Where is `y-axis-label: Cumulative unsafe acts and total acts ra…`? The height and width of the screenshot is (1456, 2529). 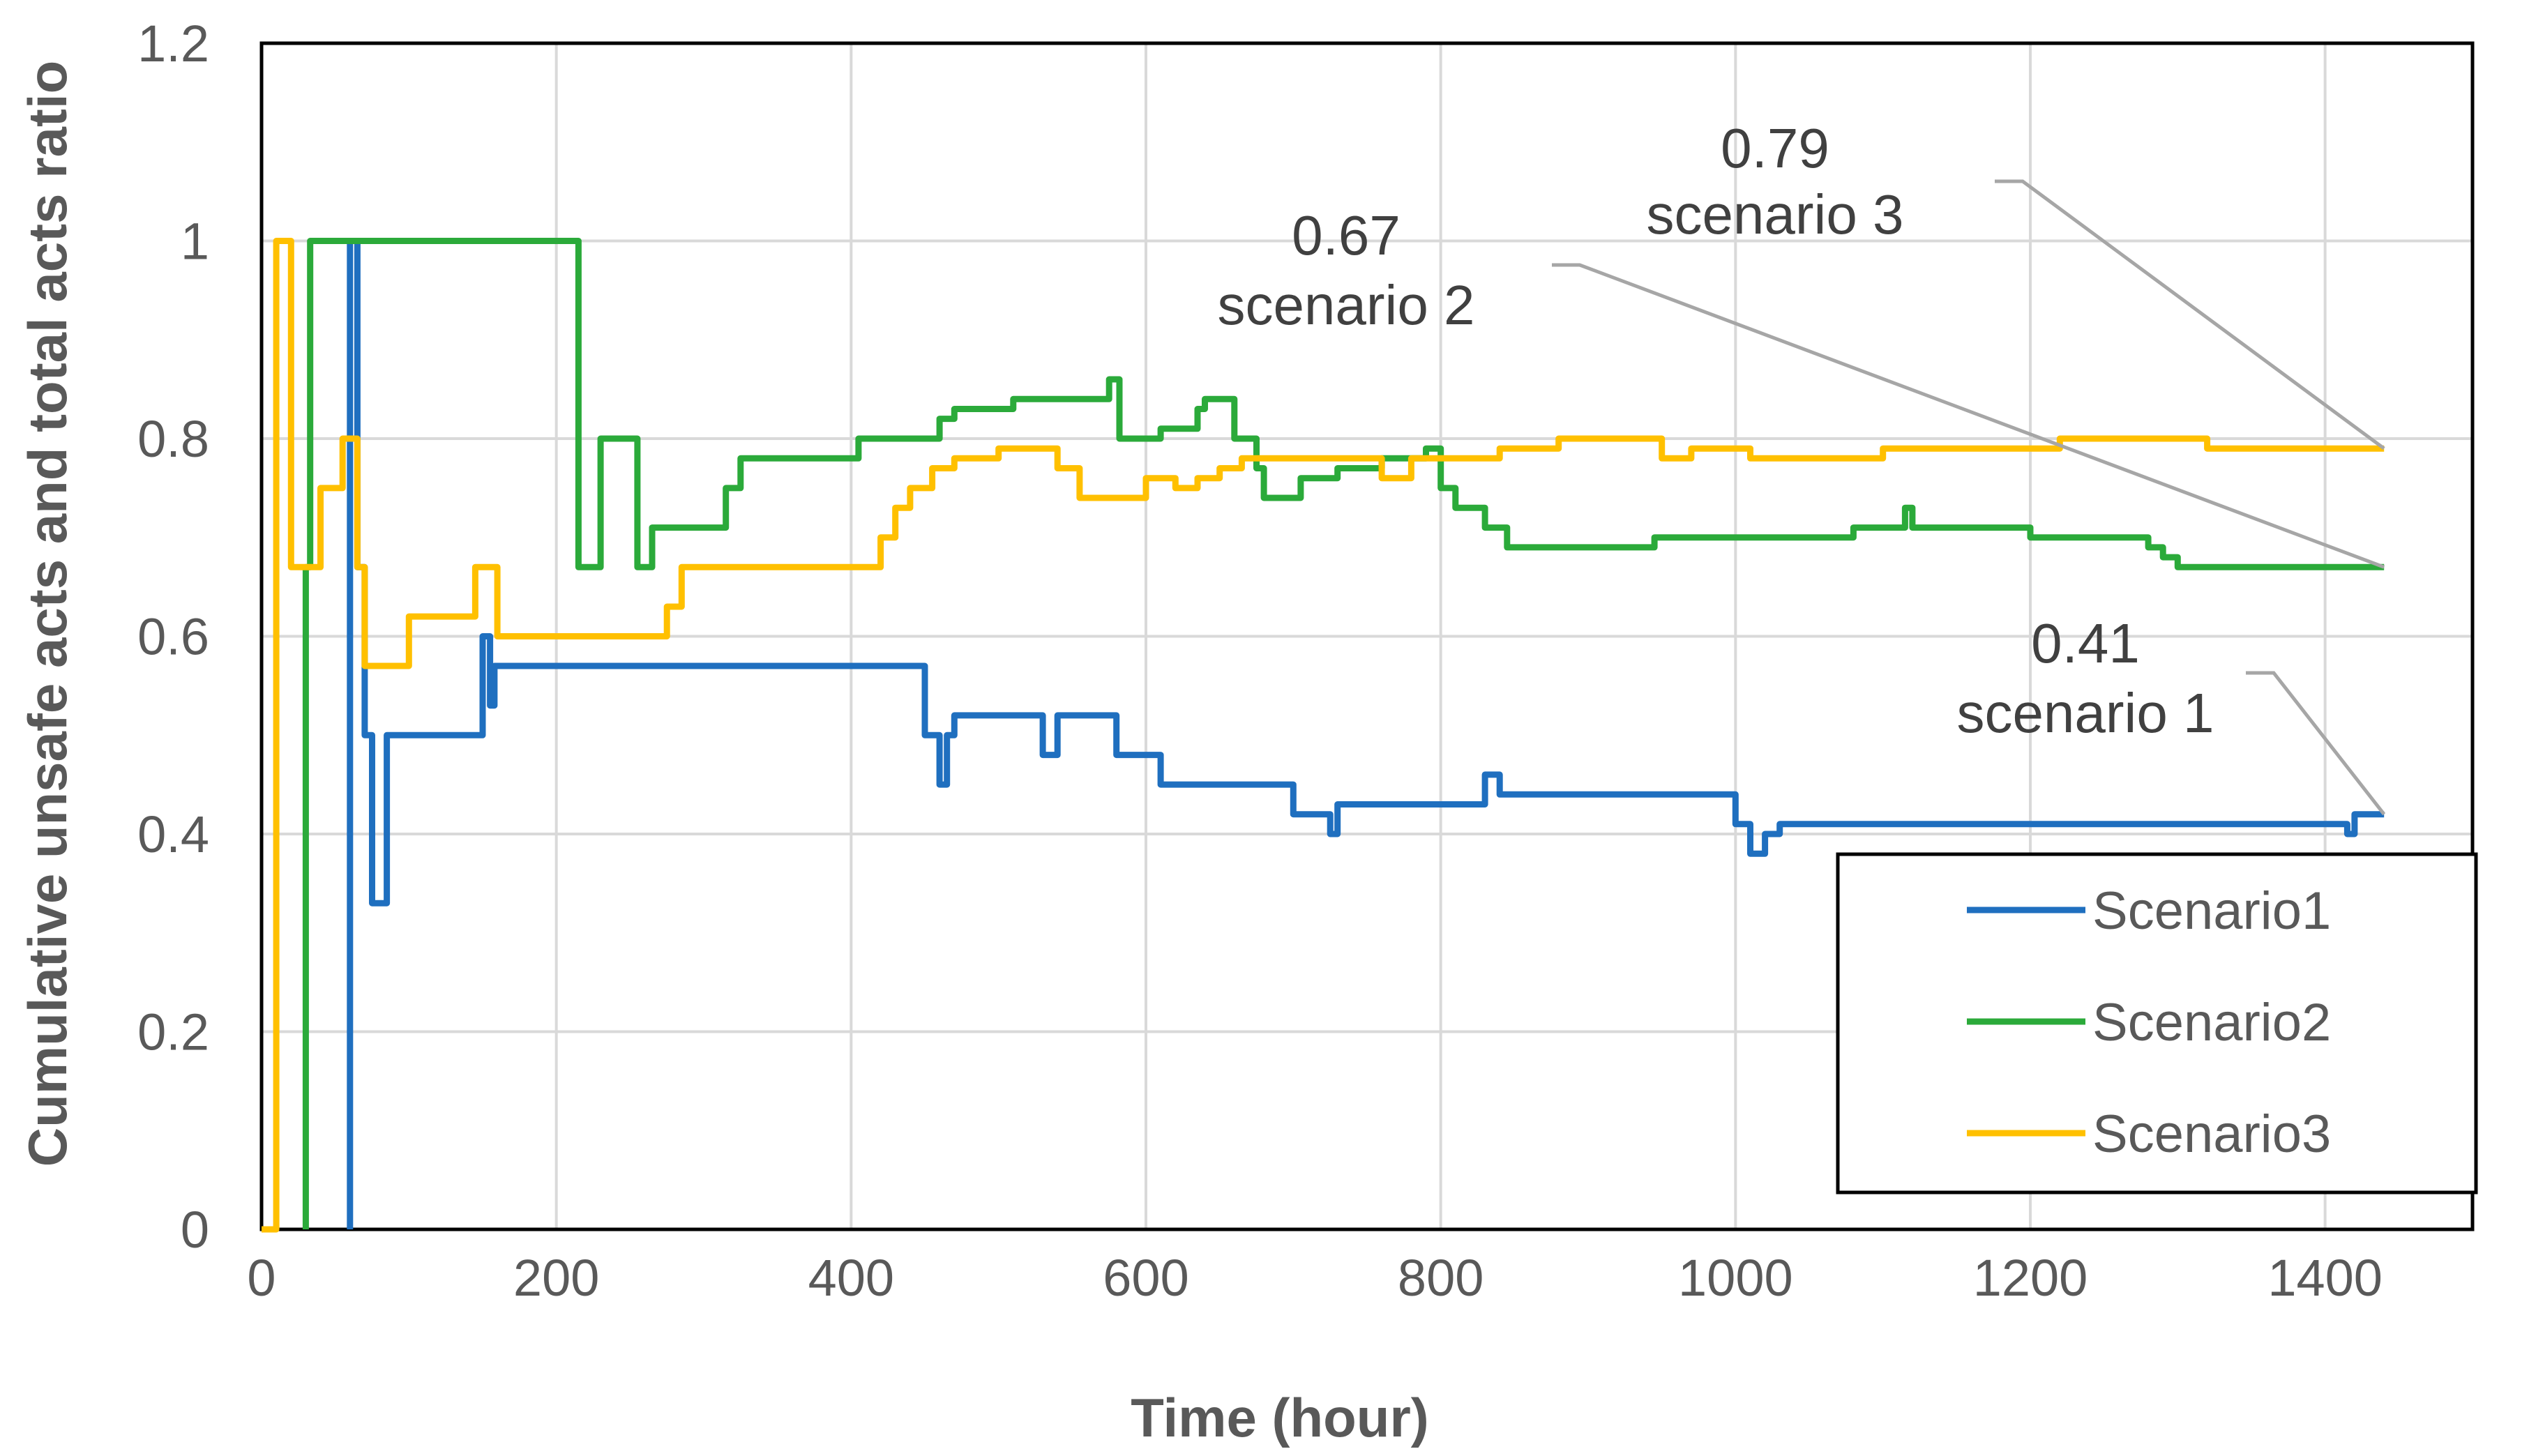
y-axis-label: Cumulative unsafe acts and total acts ra… is located at coordinates (47, 614).